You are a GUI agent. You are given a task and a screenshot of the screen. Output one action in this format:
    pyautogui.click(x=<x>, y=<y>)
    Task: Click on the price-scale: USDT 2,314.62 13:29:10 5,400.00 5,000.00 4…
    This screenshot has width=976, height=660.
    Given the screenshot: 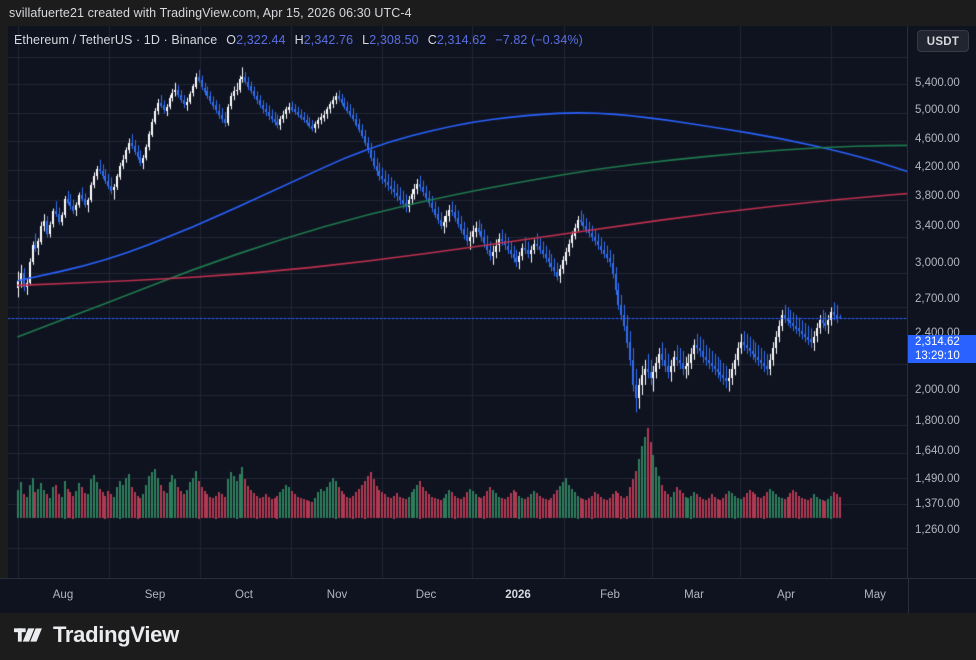 What is the action you would take?
    pyautogui.click(x=941, y=319)
    